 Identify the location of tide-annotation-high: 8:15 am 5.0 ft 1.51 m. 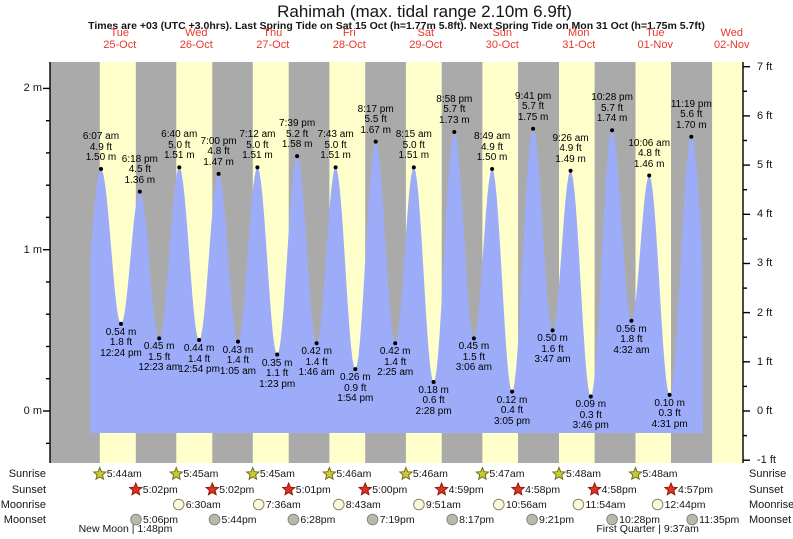
(413, 145).